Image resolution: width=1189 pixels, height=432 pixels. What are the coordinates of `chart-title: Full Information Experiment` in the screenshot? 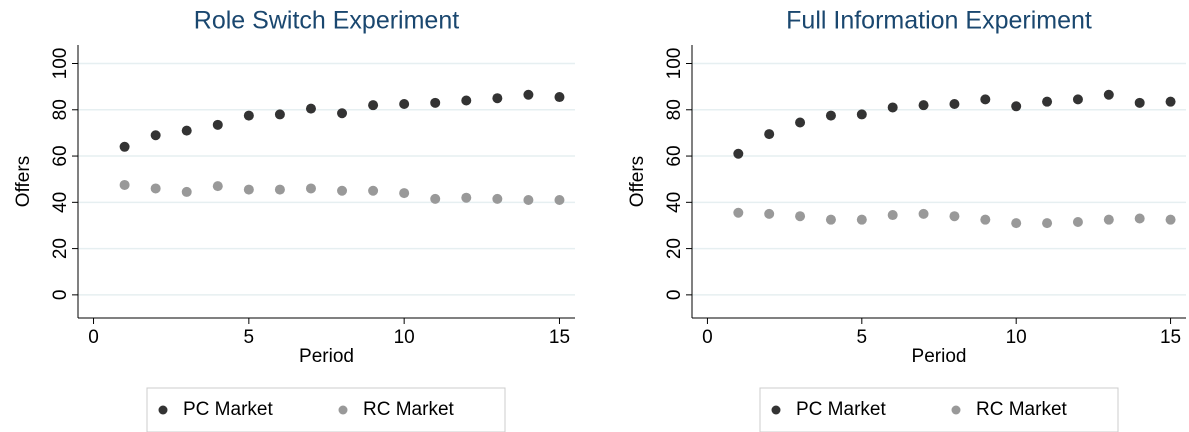 It's located at (939, 21).